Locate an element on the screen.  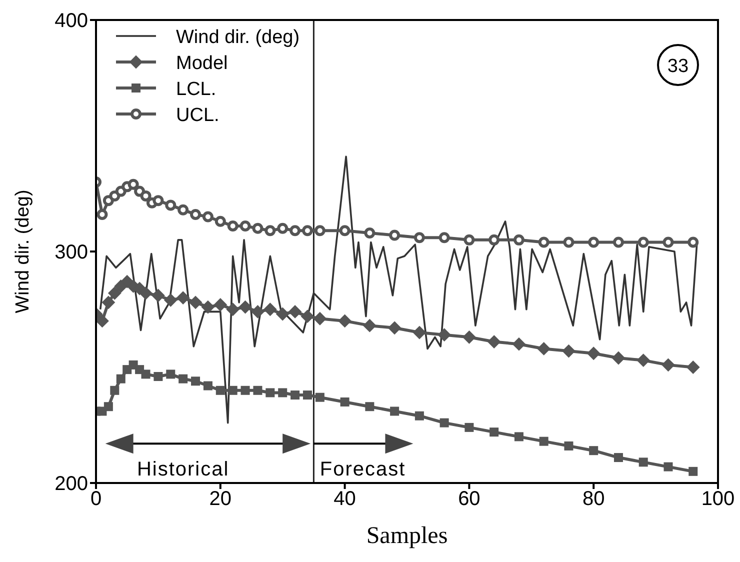
x-tick-label: 0 is located at coordinates (96, 499).